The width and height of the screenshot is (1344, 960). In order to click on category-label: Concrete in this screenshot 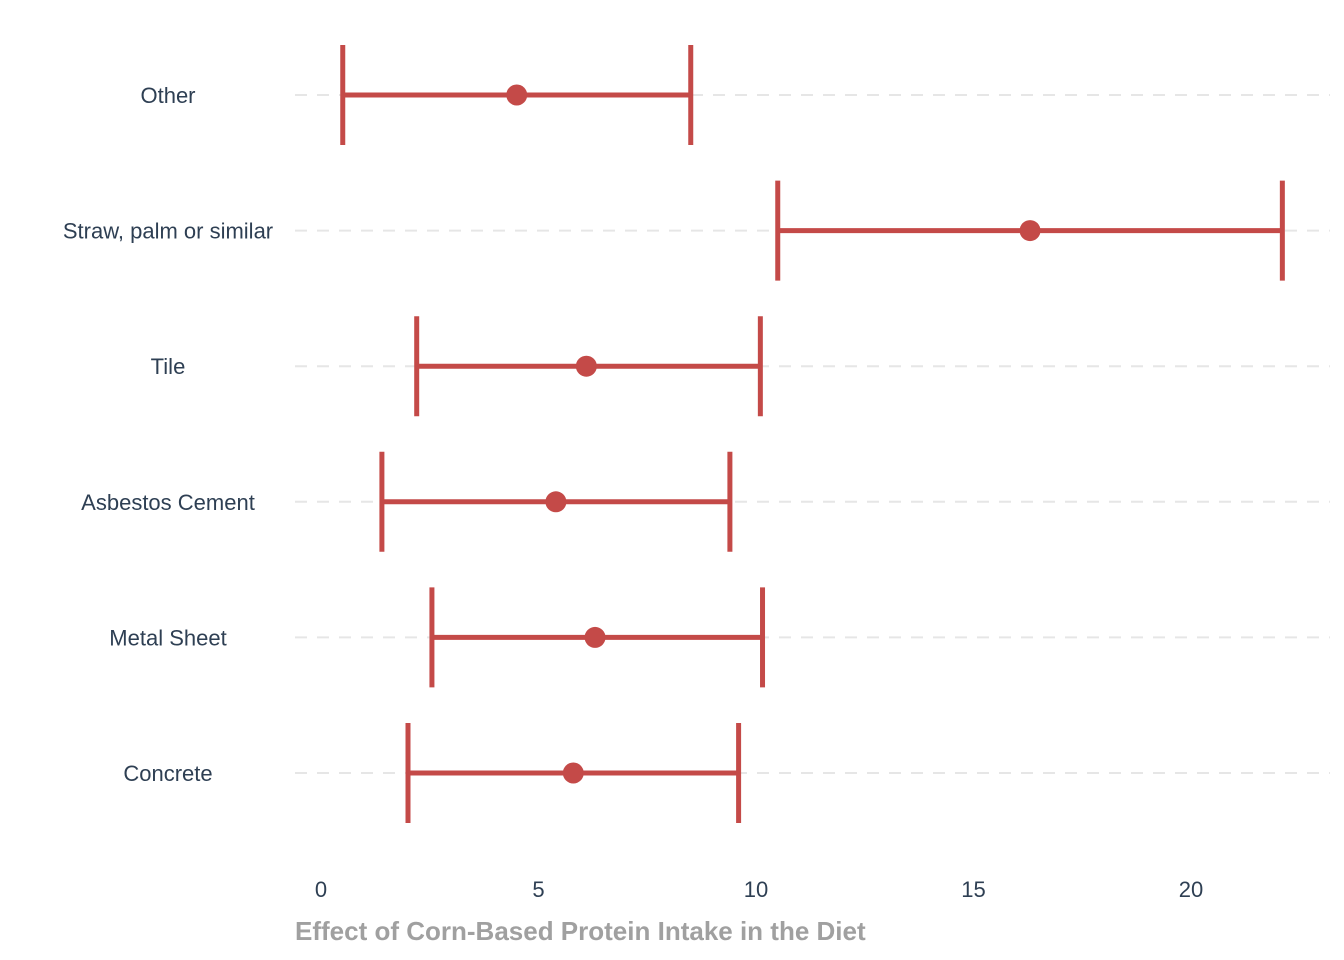, I will do `click(167, 773)`.